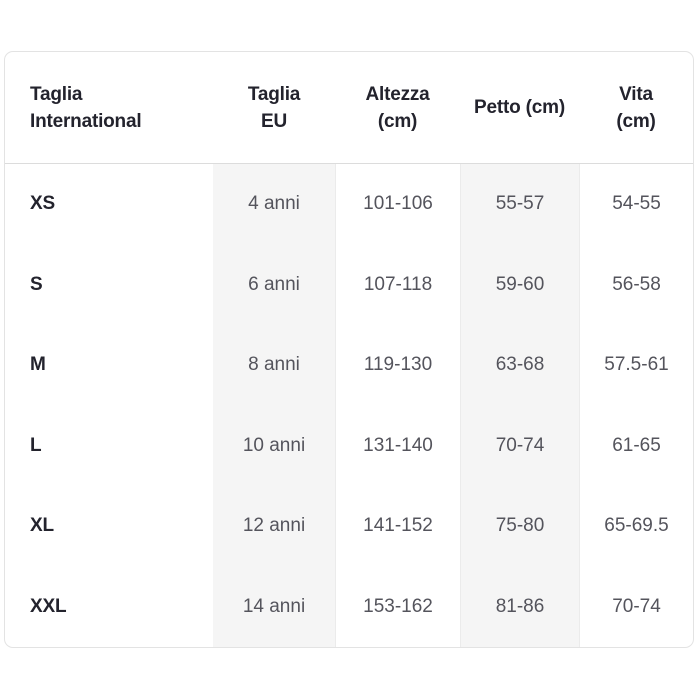  I want to click on waist-cell: 61-65, so click(636, 445).